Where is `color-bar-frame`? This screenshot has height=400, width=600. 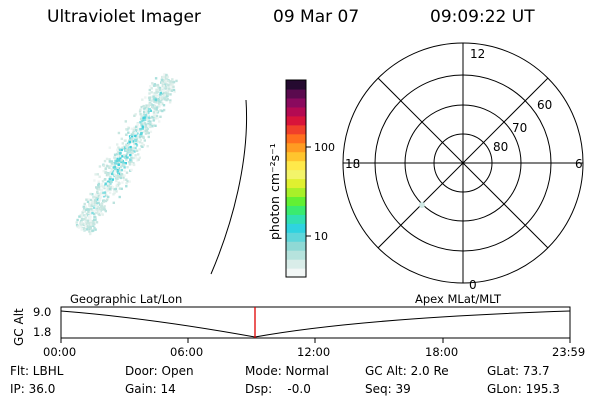 color-bar-frame is located at coordinates (296, 178).